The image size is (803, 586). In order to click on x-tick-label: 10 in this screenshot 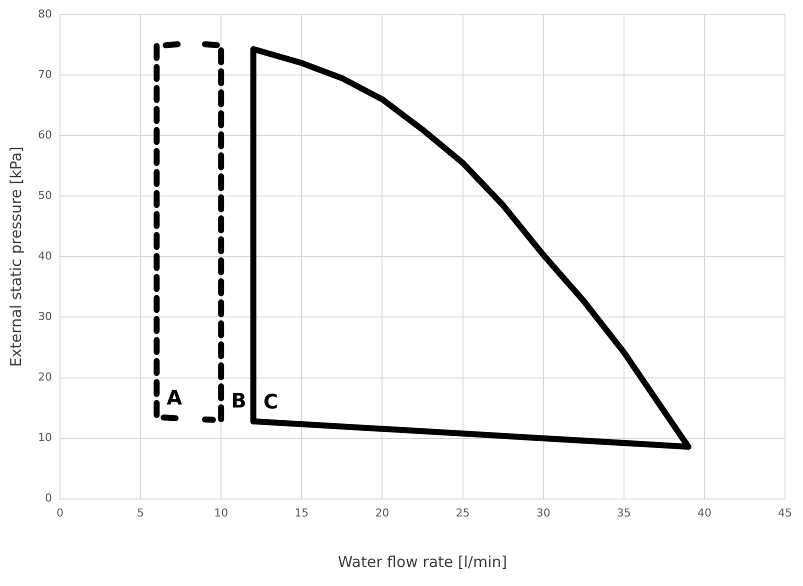, I will do `click(221, 513)`.